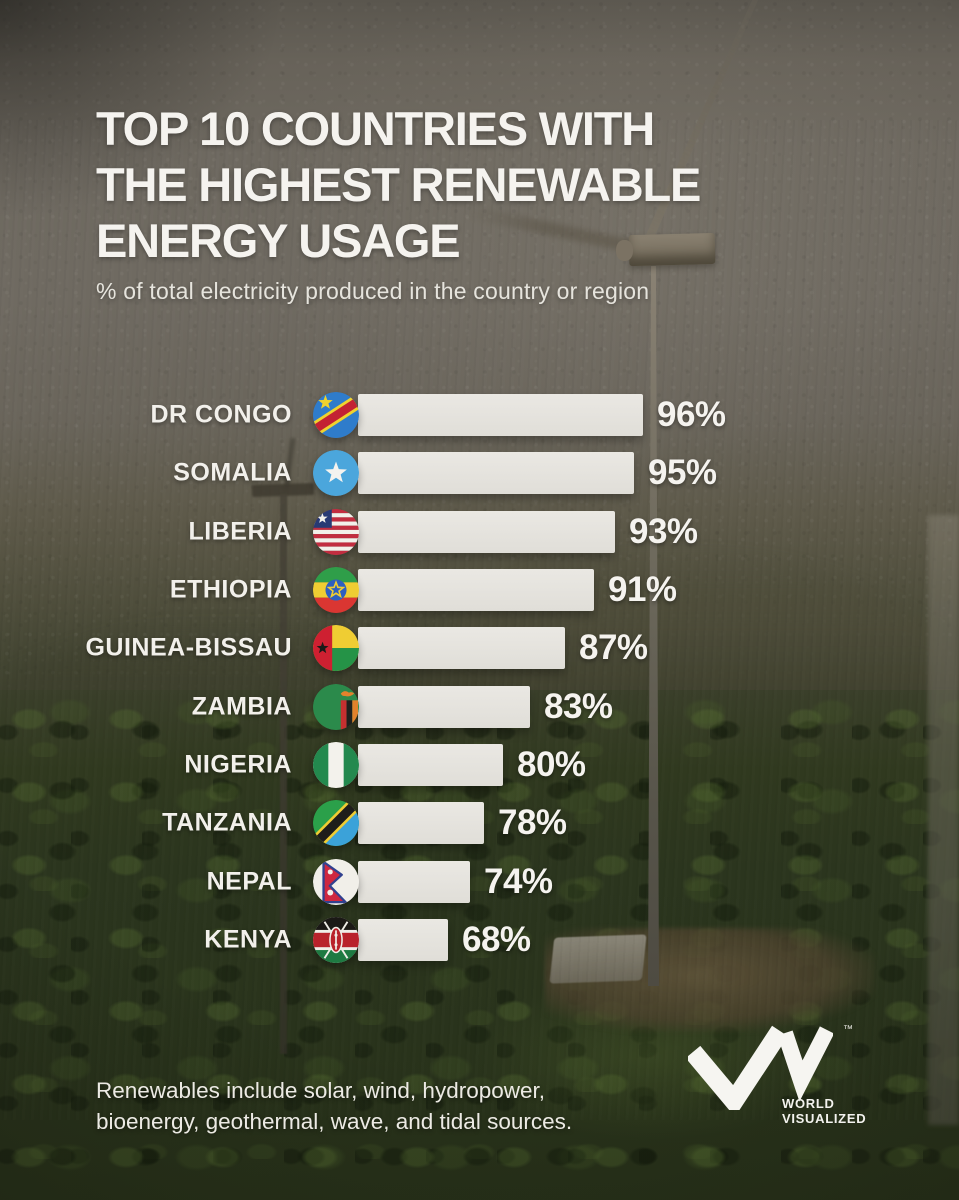  I want to click on chart-row: DR CONGO 96%, so click(479, 415).